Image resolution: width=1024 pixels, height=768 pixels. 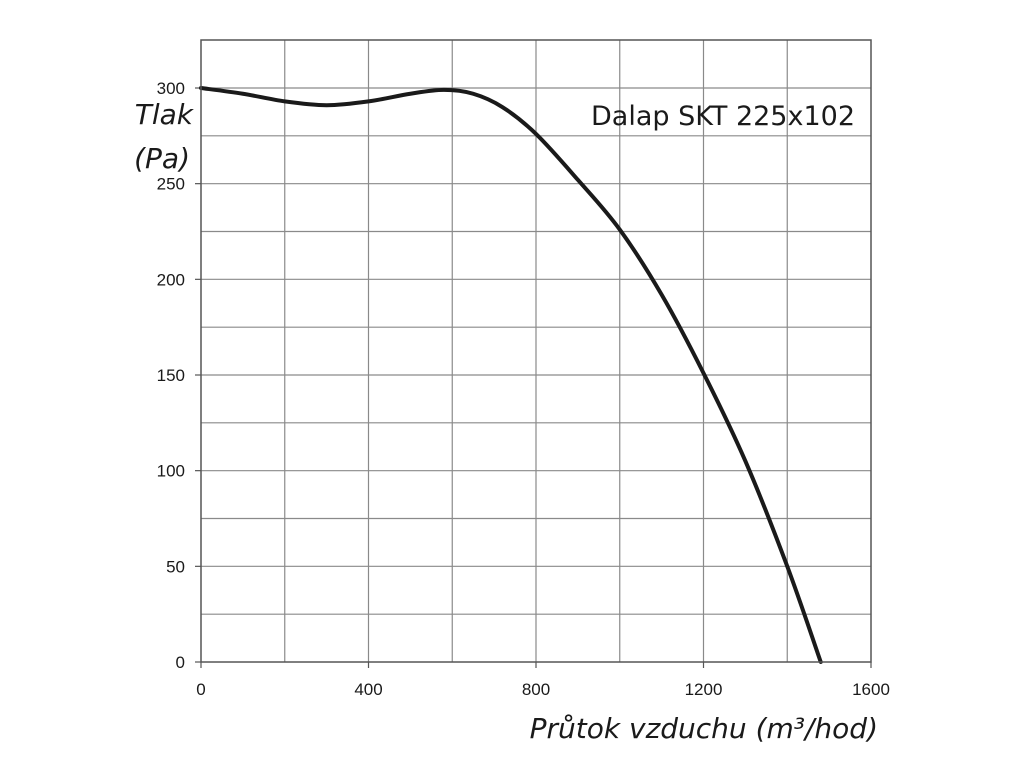 What do you see at coordinates (171, 88) in the screenshot?
I see `y-tick-label: 300` at bounding box center [171, 88].